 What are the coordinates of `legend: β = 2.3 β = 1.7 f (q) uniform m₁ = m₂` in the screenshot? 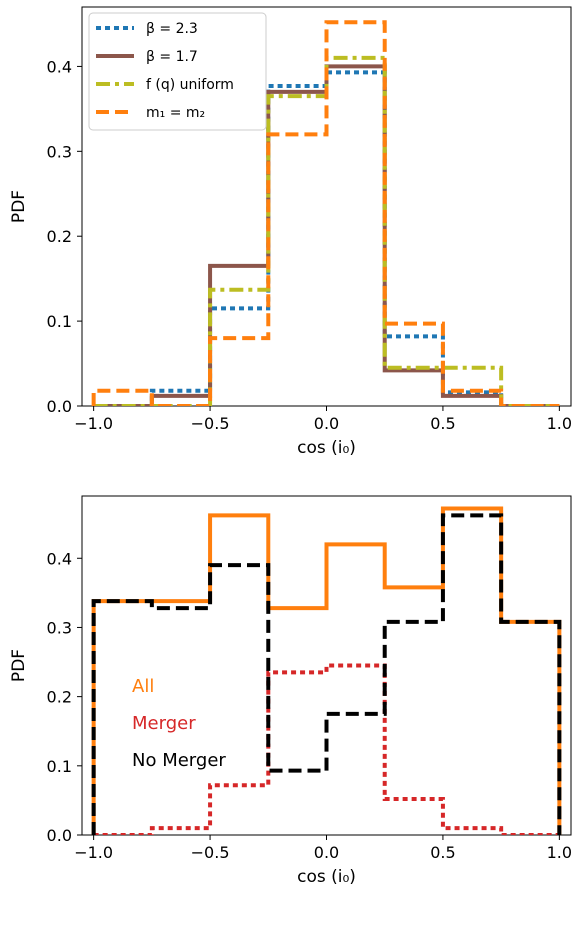 It's located at (177, 71).